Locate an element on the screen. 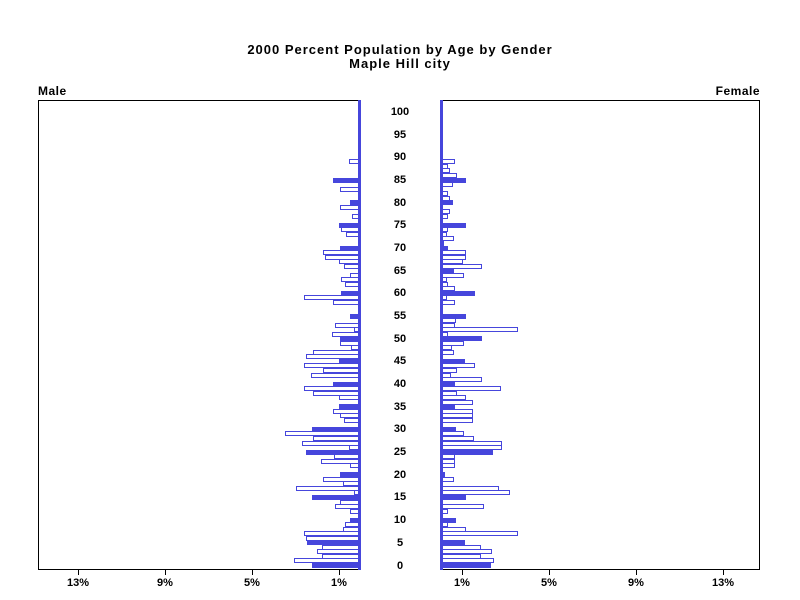 Image resolution: width=800 pixels, height=600 pixels. male-axis-13pct-label: 13% is located at coordinates (78, 583).